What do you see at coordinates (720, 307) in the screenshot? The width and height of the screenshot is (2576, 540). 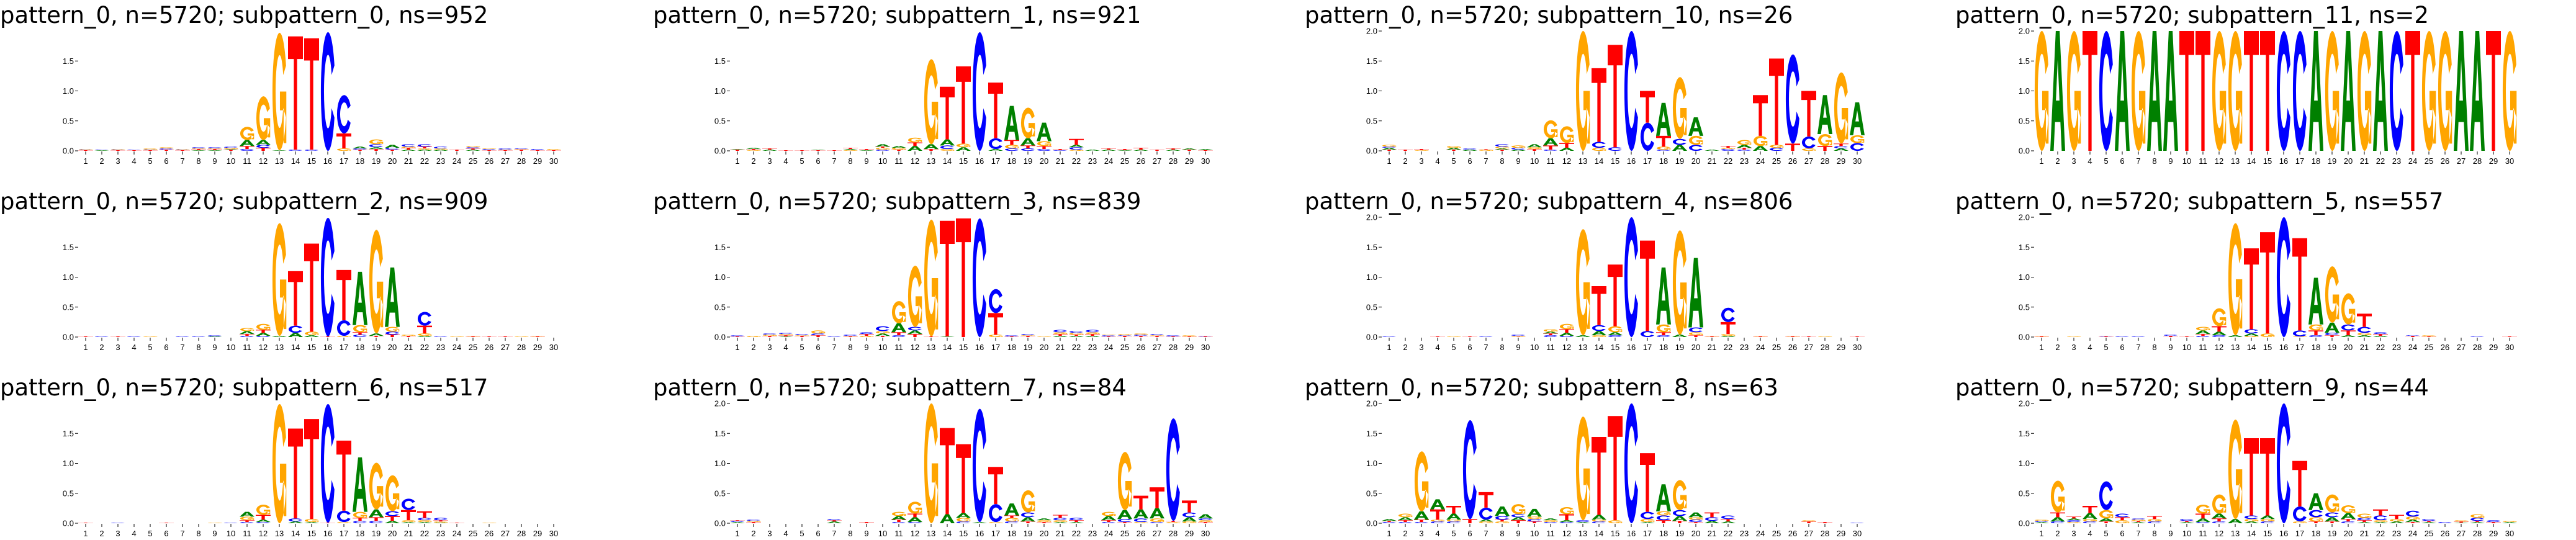 I see `y-tick-label: 0.5` at bounding box center [720, 307].